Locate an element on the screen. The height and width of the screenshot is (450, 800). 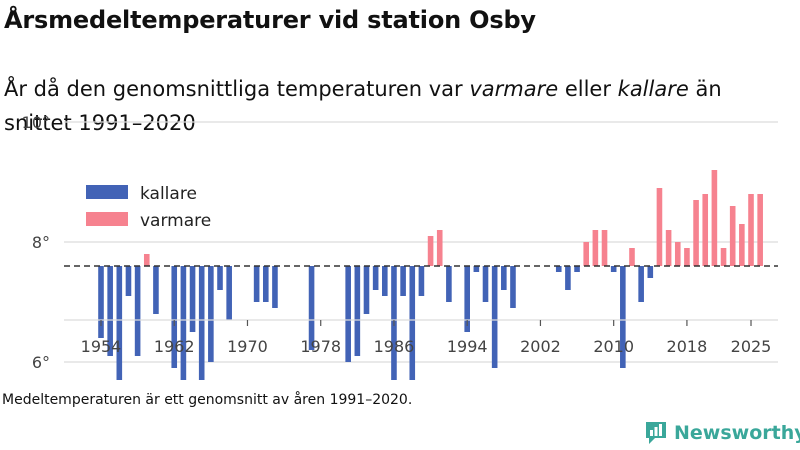
bar-2023 is located at coordinates (732, 236).